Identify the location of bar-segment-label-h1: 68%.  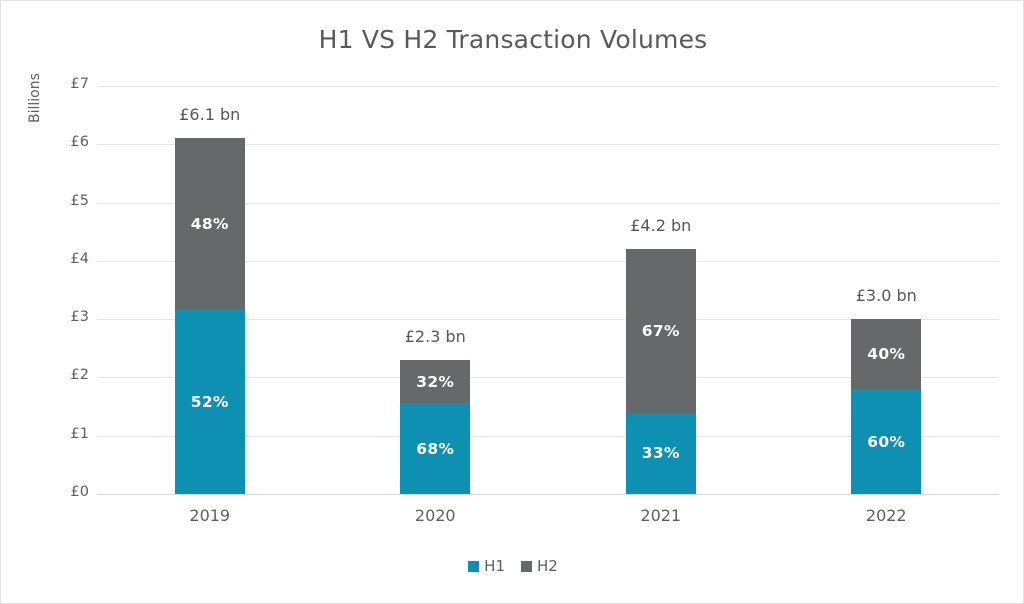
(435, 448).